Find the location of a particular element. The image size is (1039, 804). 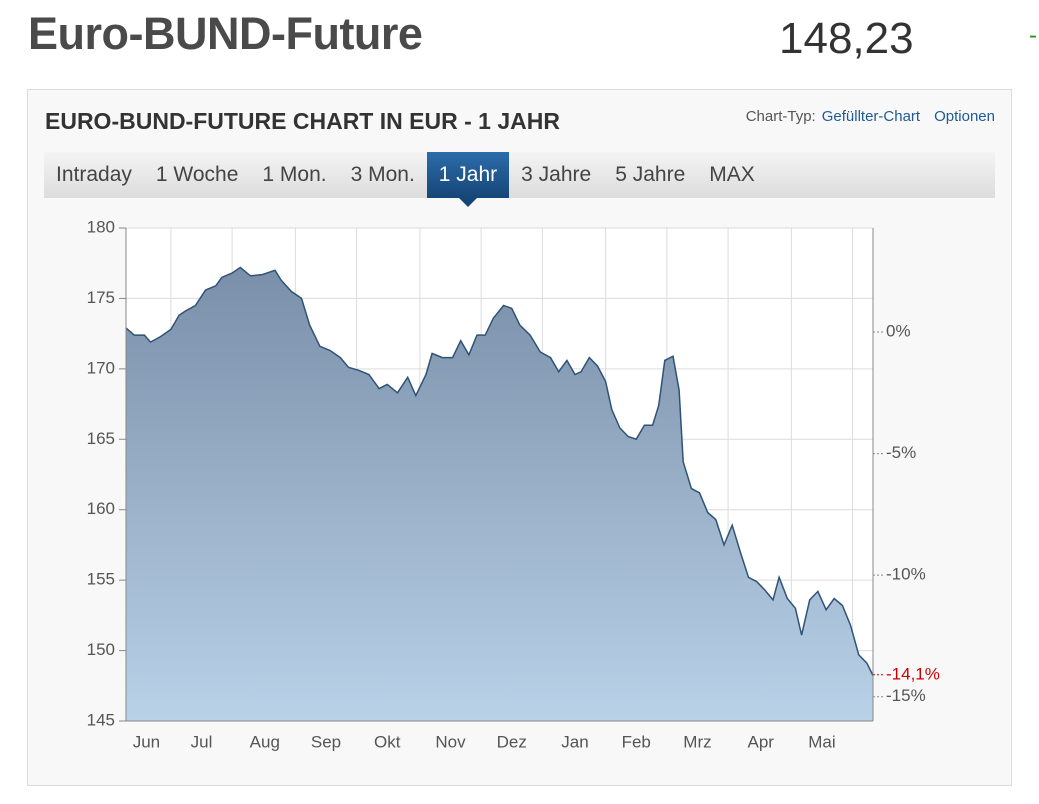

tab: 1 Mon. is located at coordinates (294, 174).